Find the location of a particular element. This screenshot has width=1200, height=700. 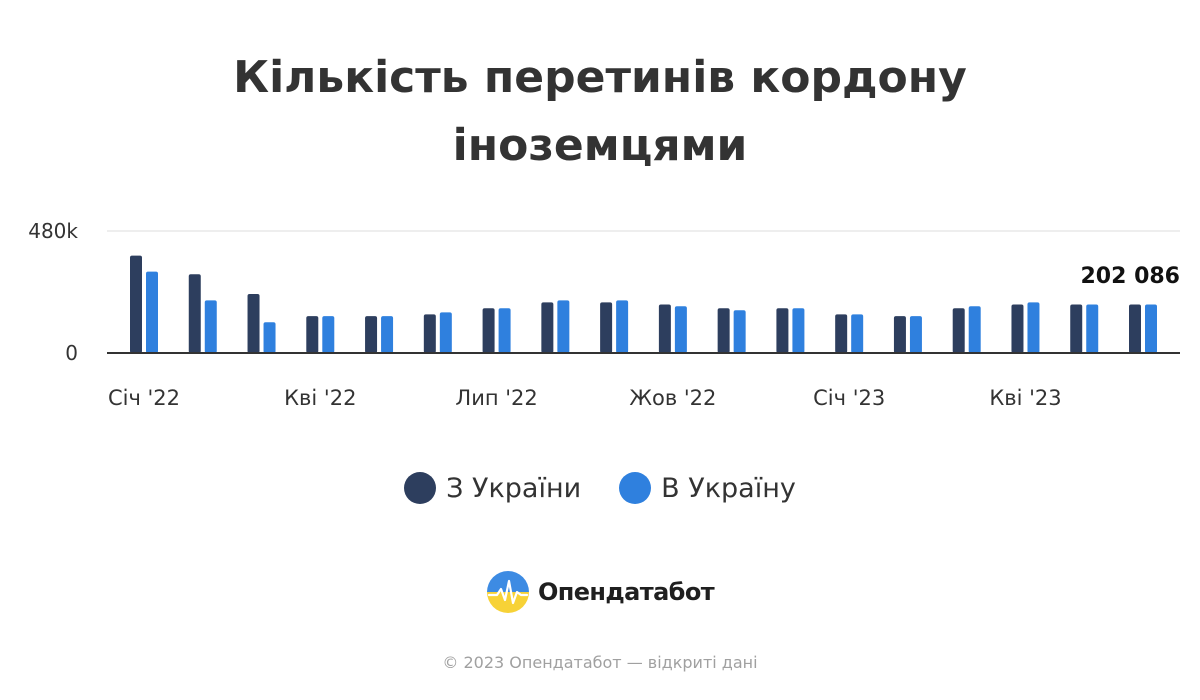

chart-title-line-2: іноземцями is located at coordinates (600, 145).